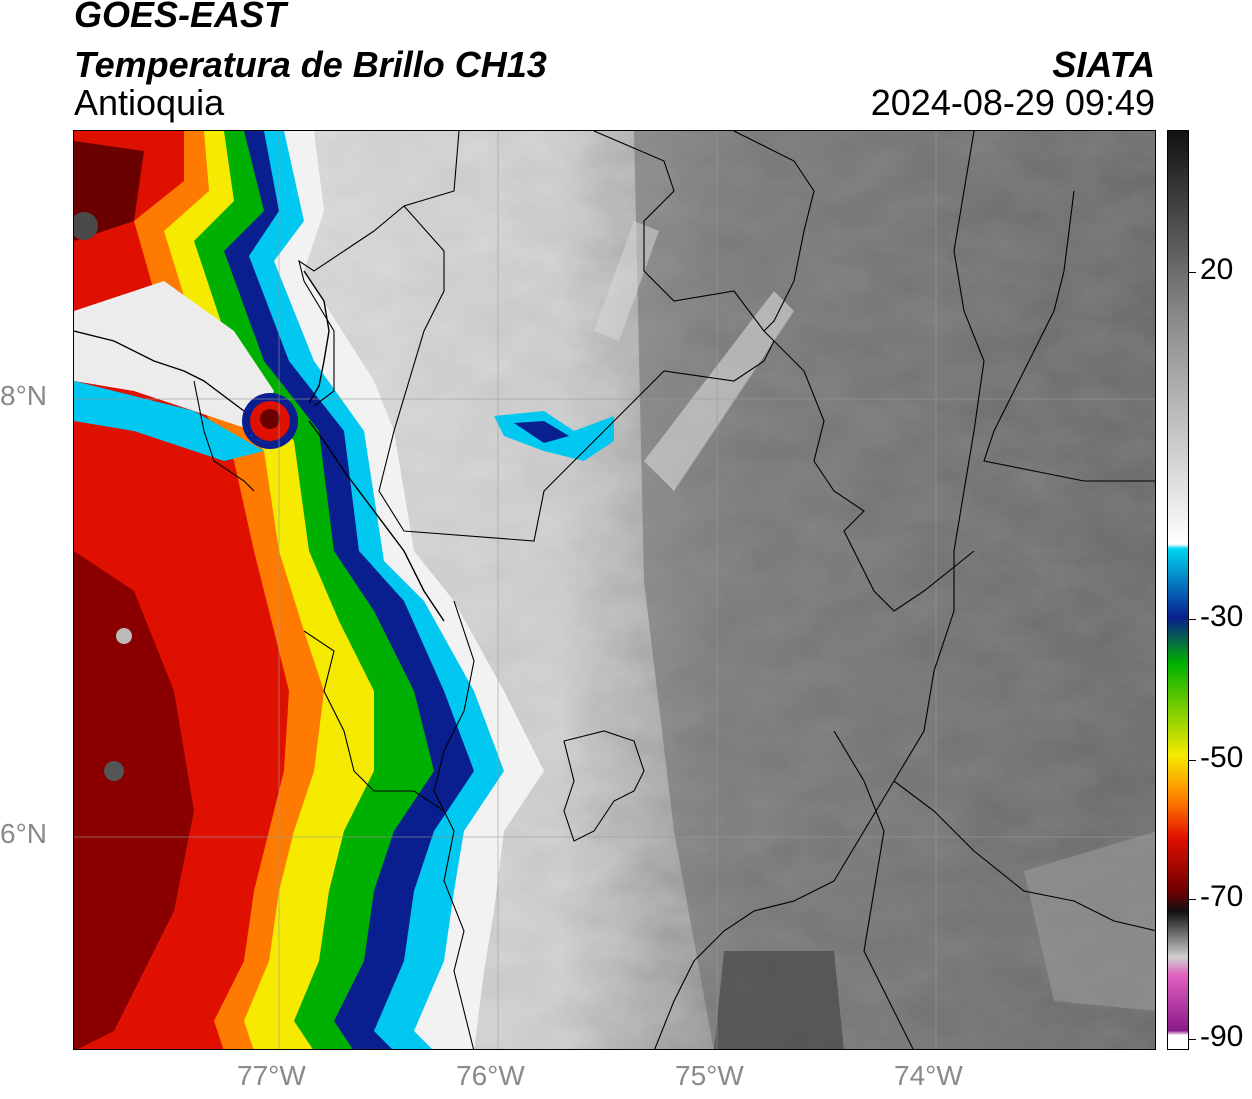 The image size is (1252, 1099). What do you see at coordinates (1222, 1036) in the screenshot?
I see `colorbar-label-minus90: -90` at bounding box center [1222, 1036].